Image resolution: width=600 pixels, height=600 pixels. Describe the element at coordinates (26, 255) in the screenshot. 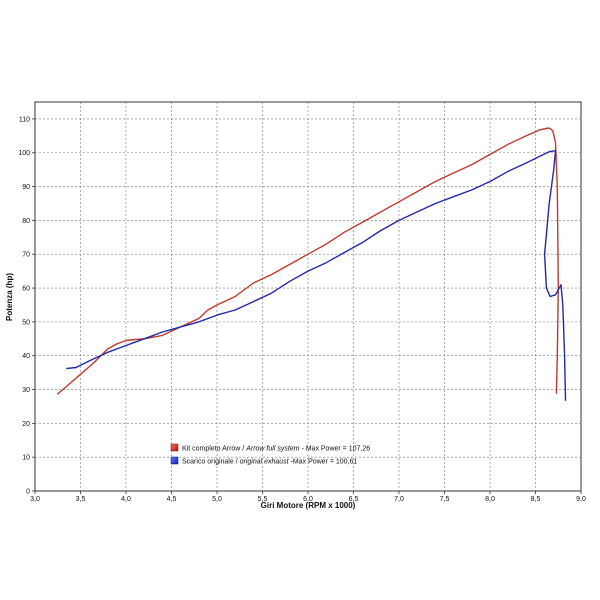

I see `y-tick-label: 70` at that location.